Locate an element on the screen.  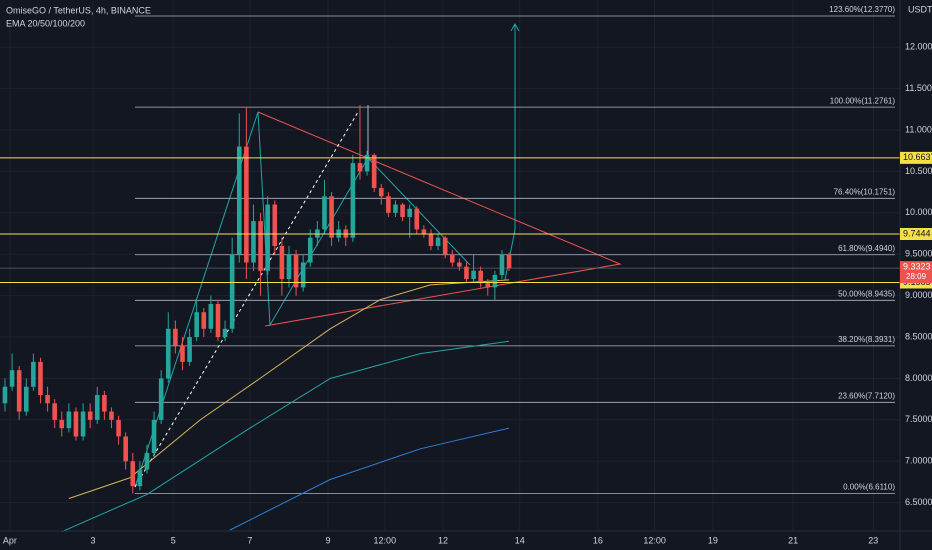
fib-label: 50.00%(8.9435) is located at coordinates (866, 293).